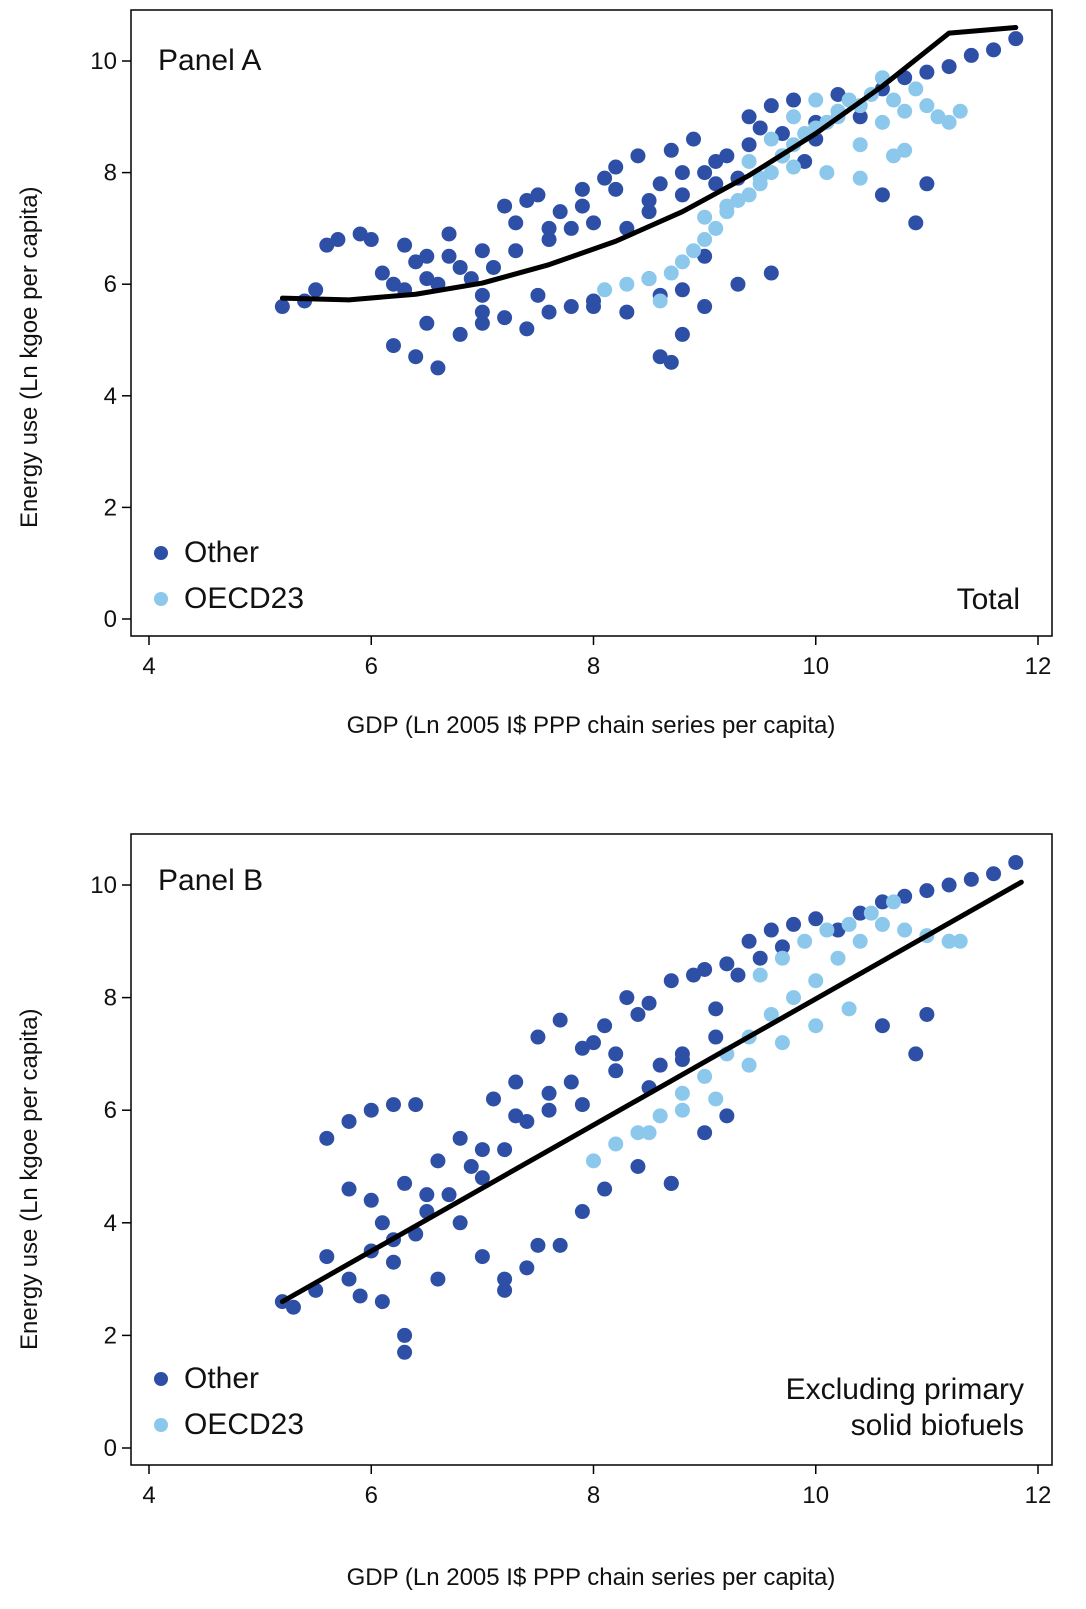 This screenshot has width=1086, height=1609. I want to click on y-tick-label: 2, so click(110, 1335).